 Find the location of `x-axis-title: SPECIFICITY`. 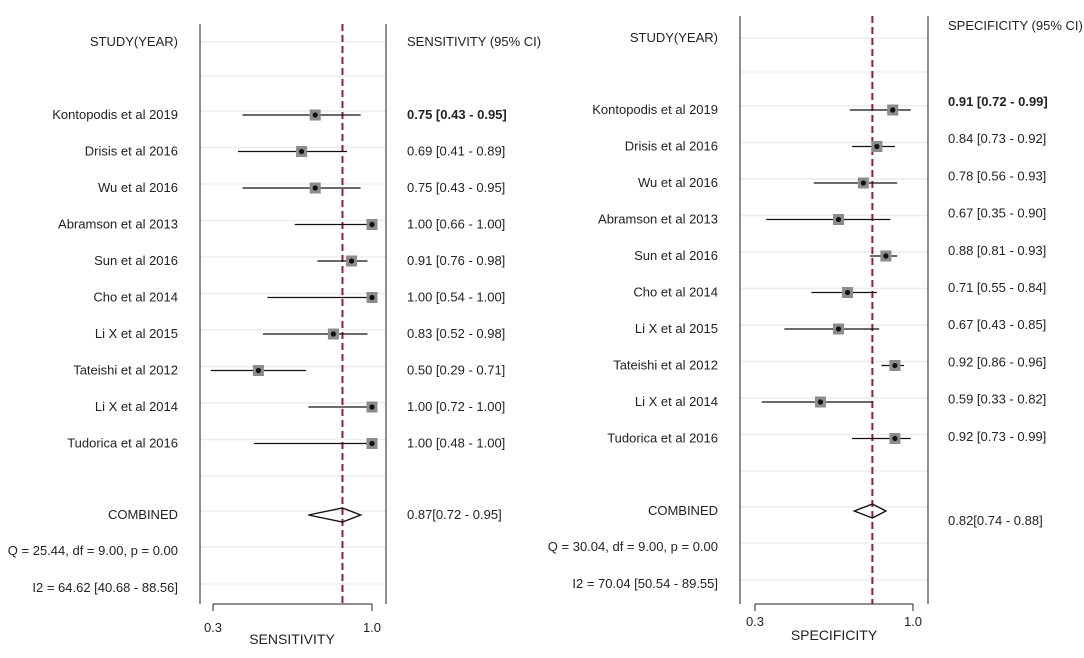

x-axis-title: SPECIFICITY is located at coordinates (834, 635).